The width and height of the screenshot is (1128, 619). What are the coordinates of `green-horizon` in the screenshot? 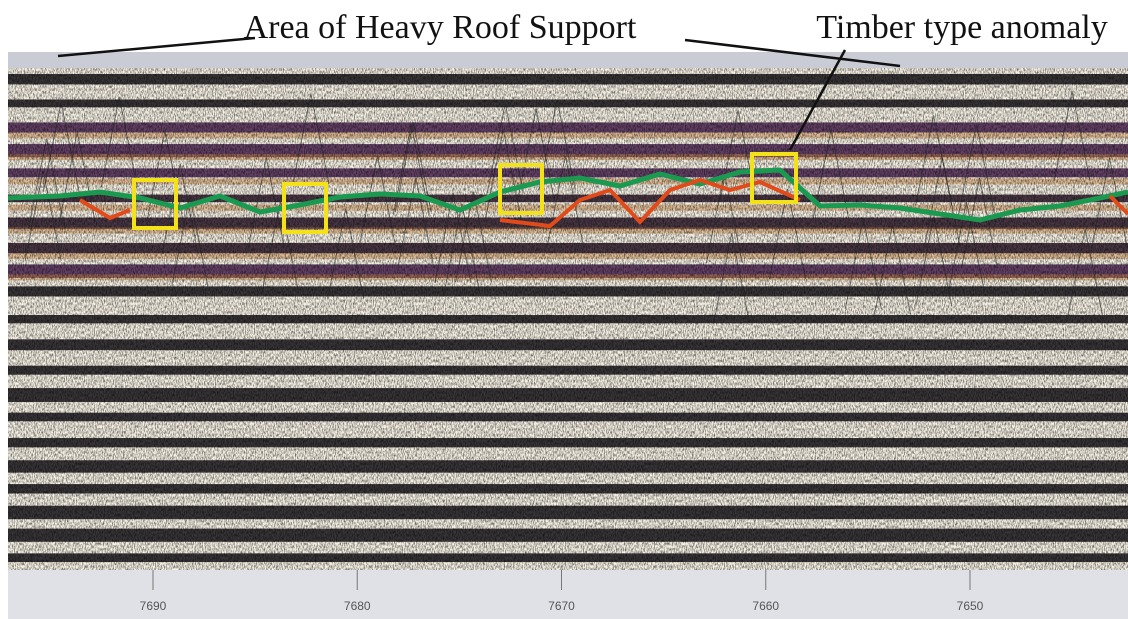 It's located at (567, 195).